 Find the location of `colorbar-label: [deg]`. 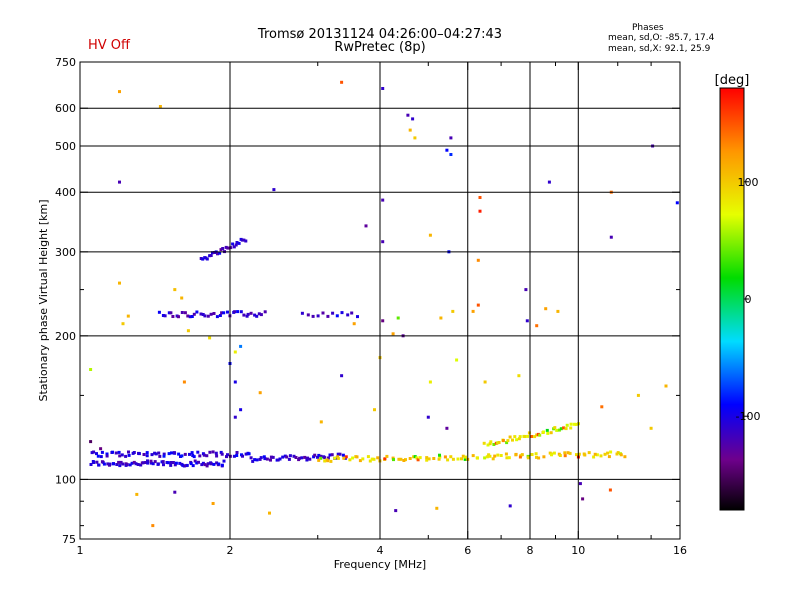

colorbar-label: [deg] is located at coordinates (732, 80).